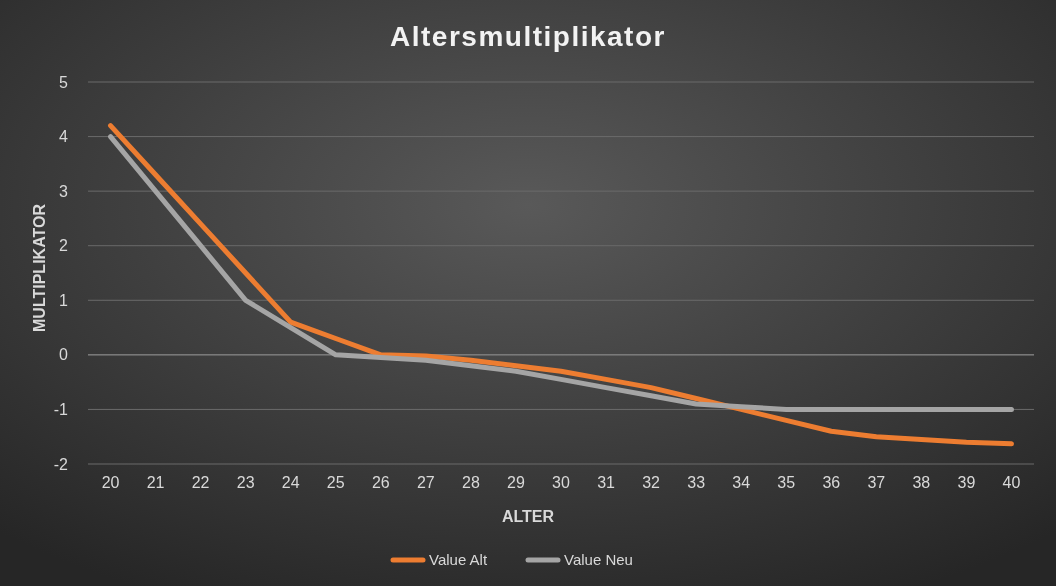 This screenshot has width=1056, height=586. Describe the element at coordinates (921, 482) in the screenshot. I see `x-tick-label: 38` at that location.